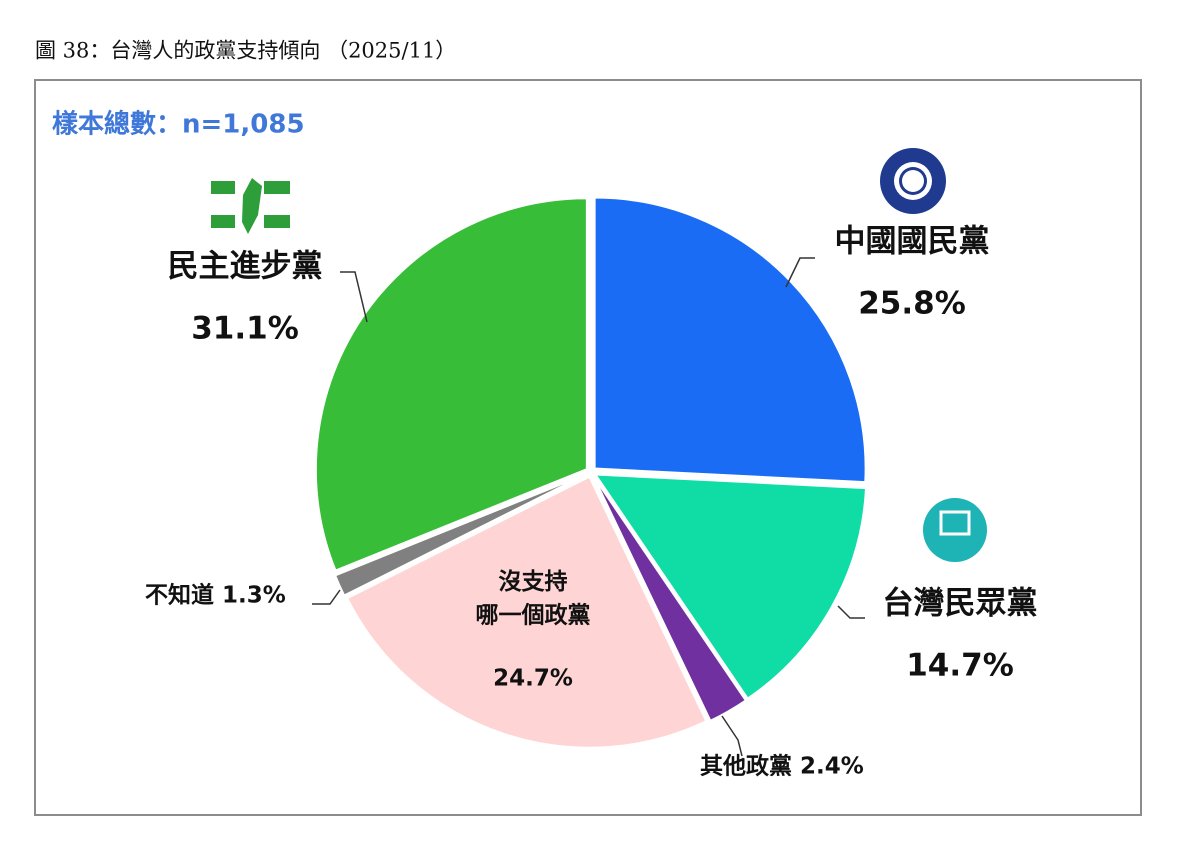 This screenshot has width=1183, height=845. What do you see at coordinates (533, 598) in the screenshot?
I see `slice-label: 沒支持哪一個政黨` at bounding box center [533, 598].